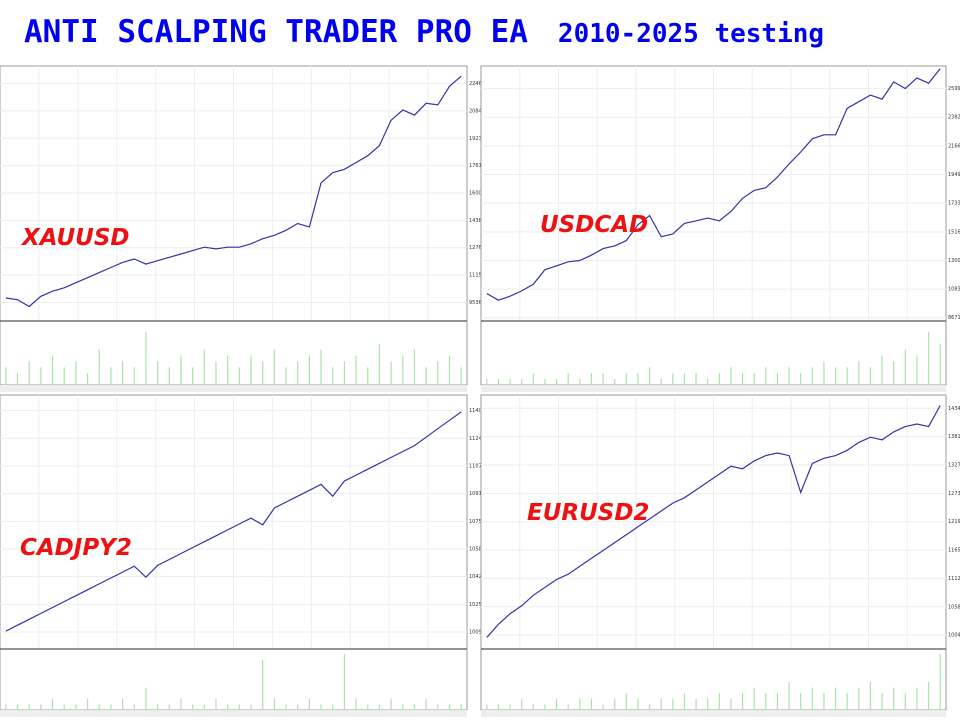  I want to click on symbol-label: XAUUSD, so click(75, 238).